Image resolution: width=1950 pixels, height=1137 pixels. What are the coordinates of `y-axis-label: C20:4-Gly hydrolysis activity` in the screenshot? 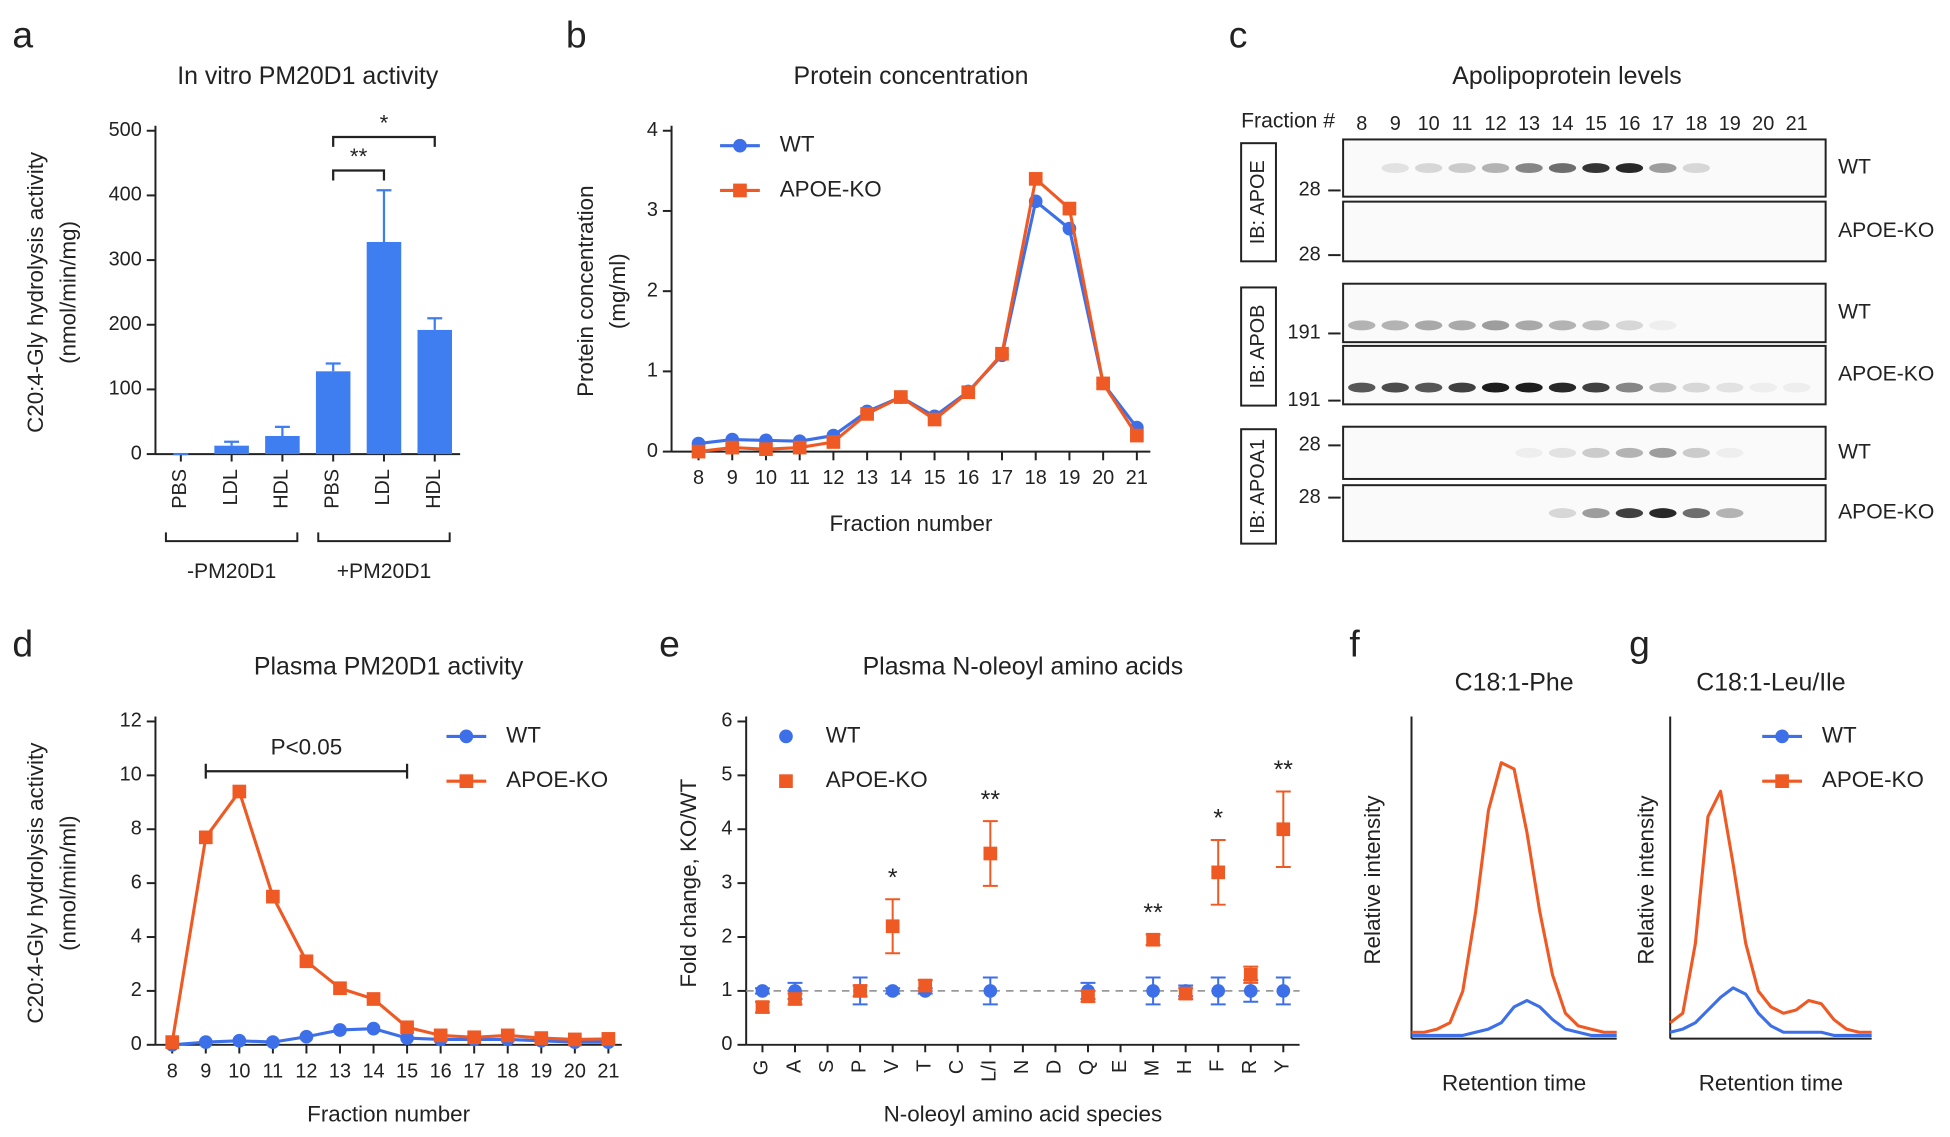 It's located at (35, 883).